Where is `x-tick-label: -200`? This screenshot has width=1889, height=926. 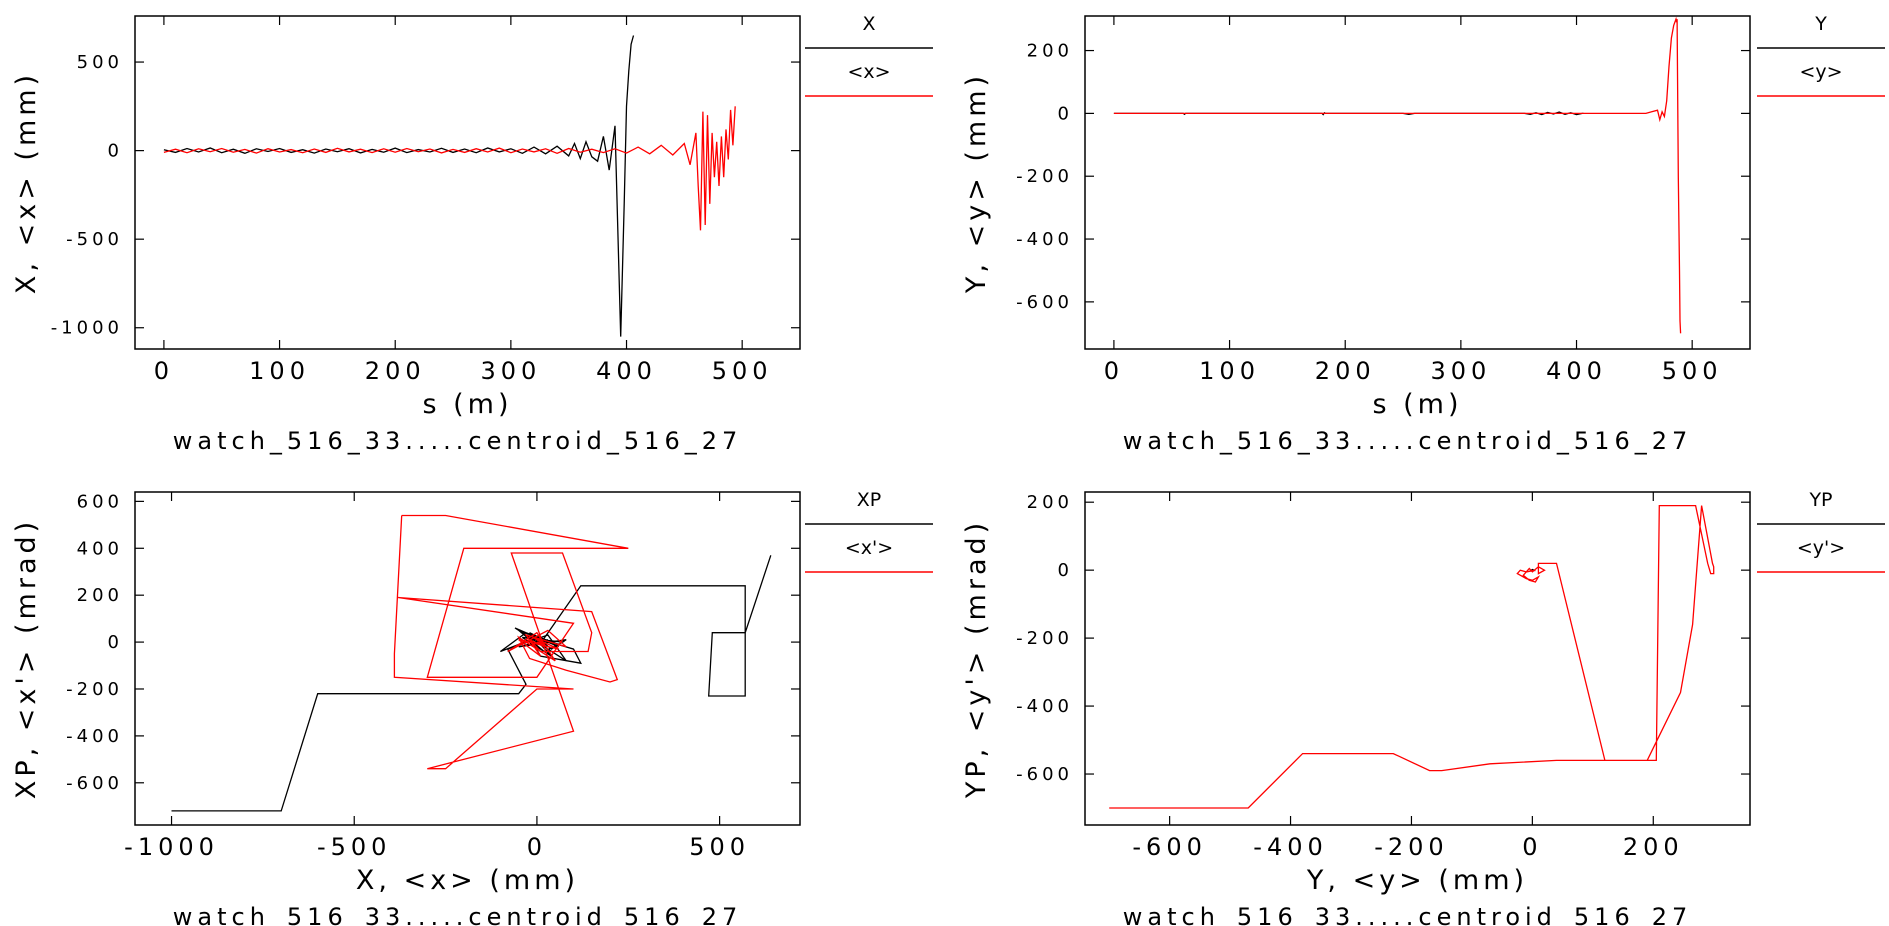 x-tick-label: -200 is located at coordinates (1411, 847).